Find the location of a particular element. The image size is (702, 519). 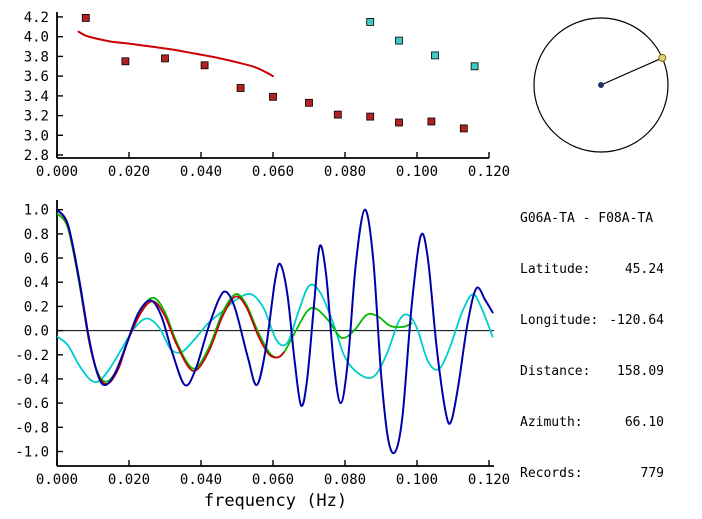

info-label: Latitude: is located at coordinates (555, 269).